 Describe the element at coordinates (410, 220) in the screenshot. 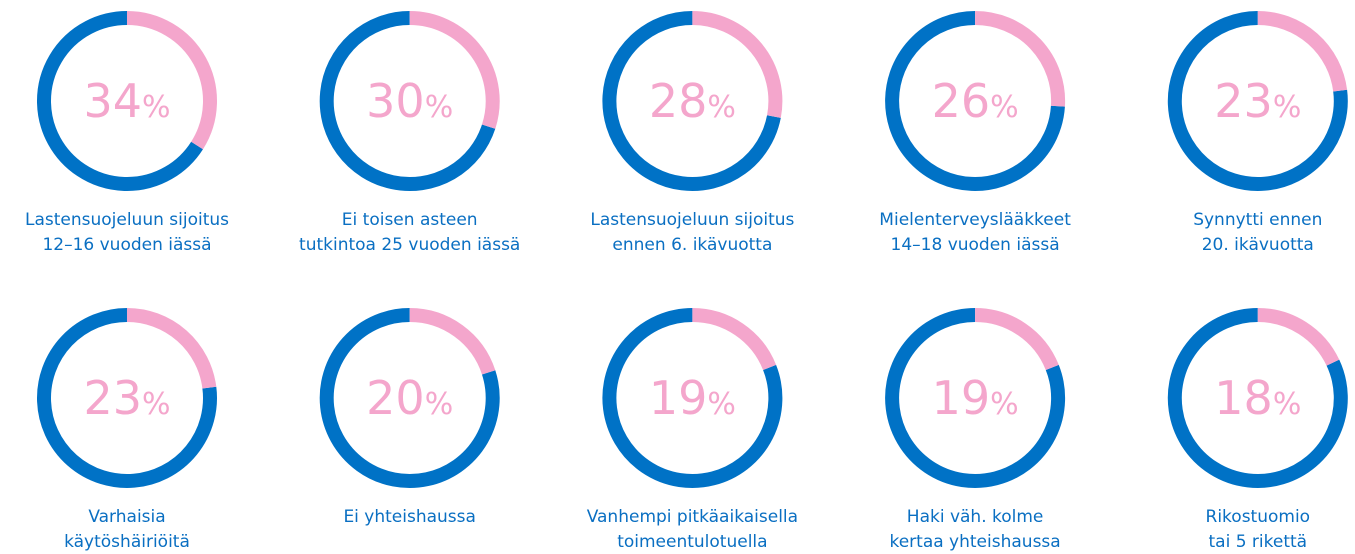

I see `chart-label: Ei toisen asteen` at that location.